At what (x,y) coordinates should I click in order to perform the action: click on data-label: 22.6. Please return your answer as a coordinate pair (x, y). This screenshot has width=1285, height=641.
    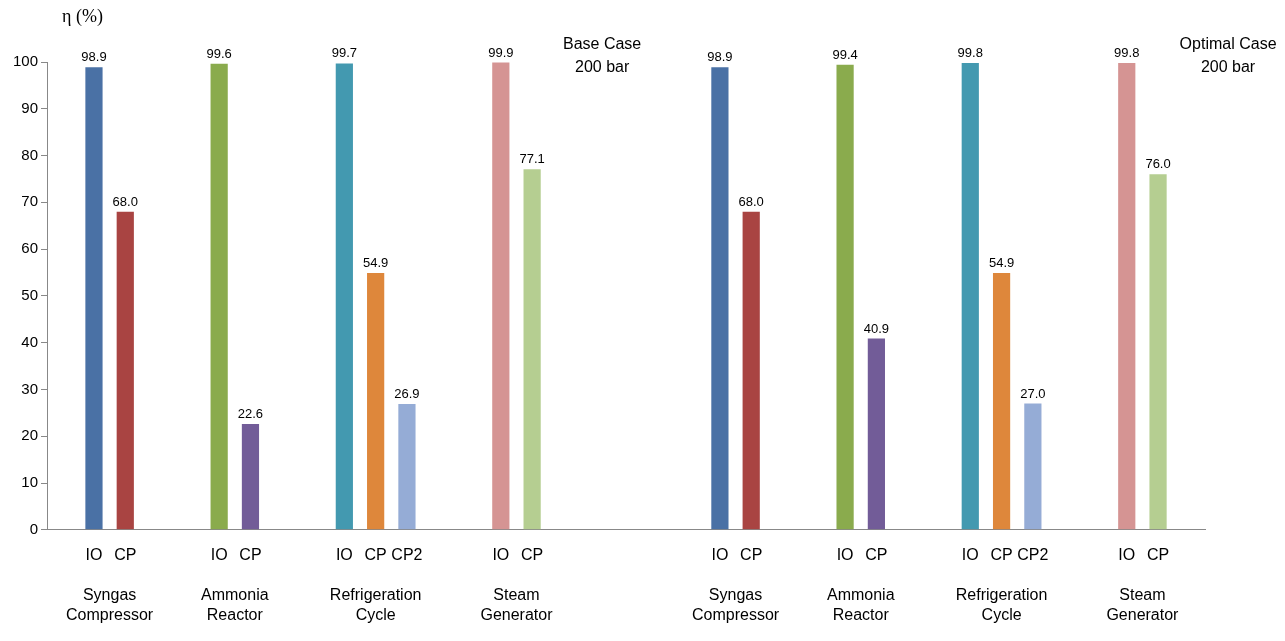
    Looking at the image, I should click on (250, 414).